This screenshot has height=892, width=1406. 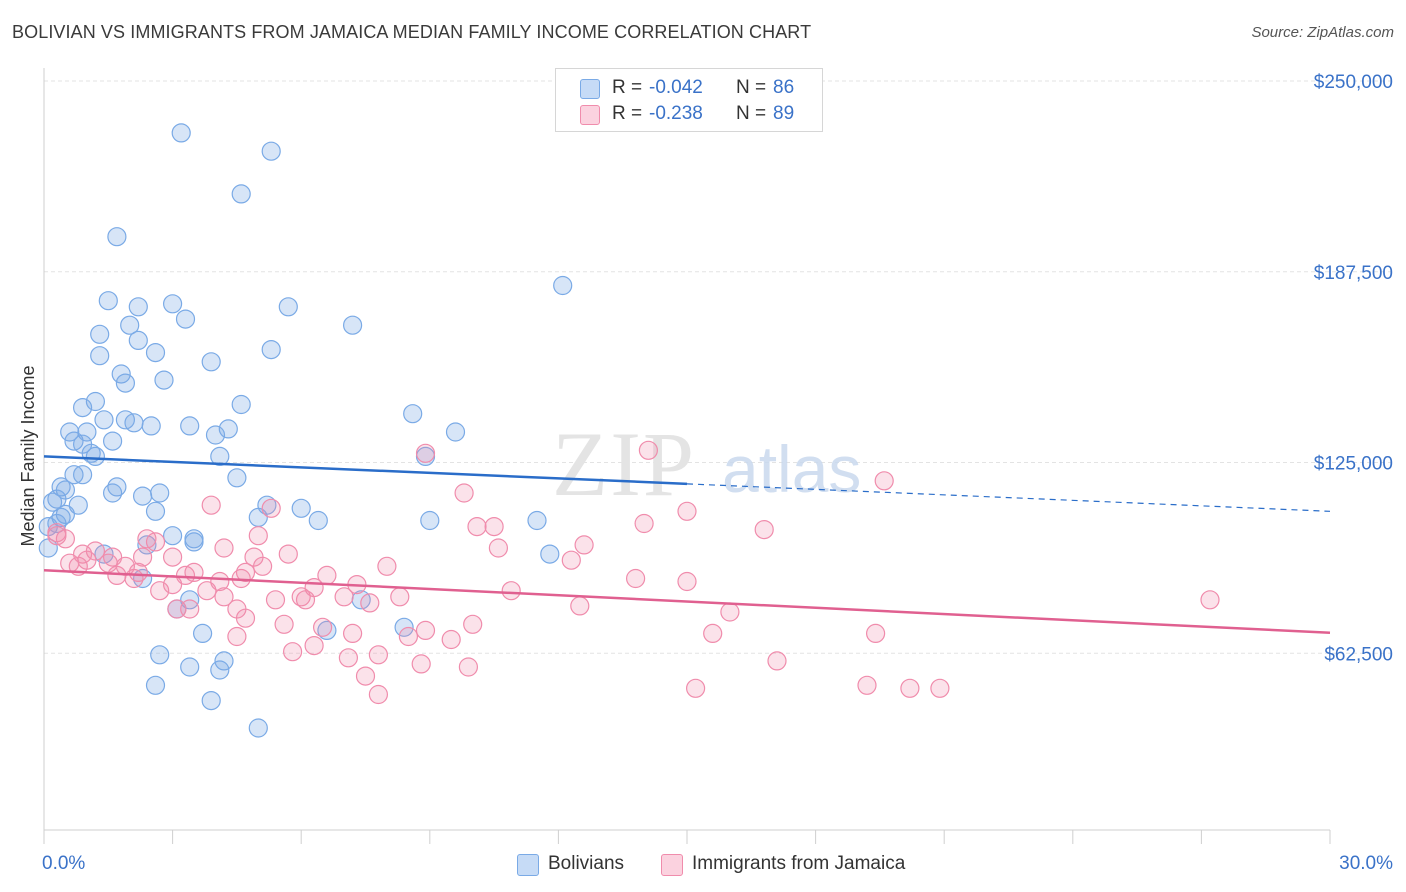 What do you see at coordinates (1353, 464) in the screenshot?
I see `y-tick-label: $125,000` at bounding box center [1353, 464].